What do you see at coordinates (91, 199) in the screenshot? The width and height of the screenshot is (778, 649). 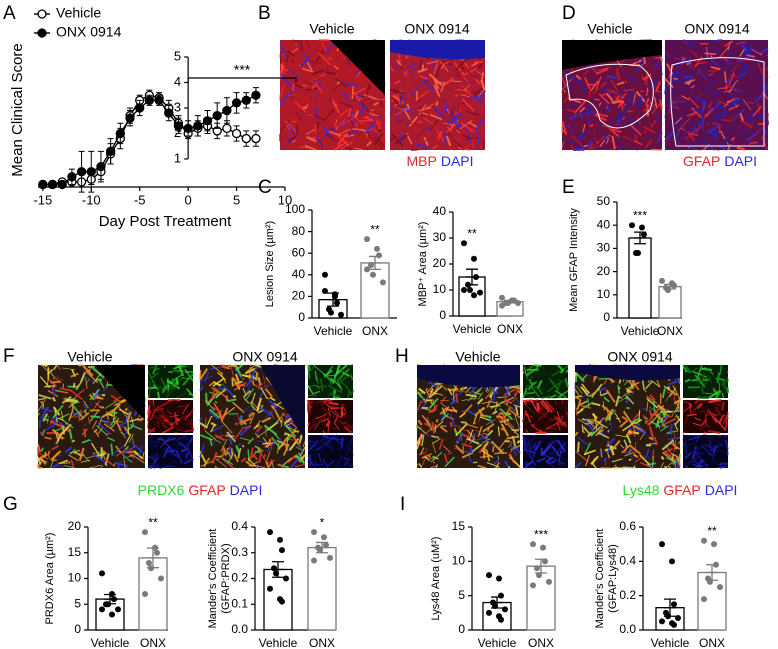 I see `x-tick-label: -10` at bounding box center [91, 199].